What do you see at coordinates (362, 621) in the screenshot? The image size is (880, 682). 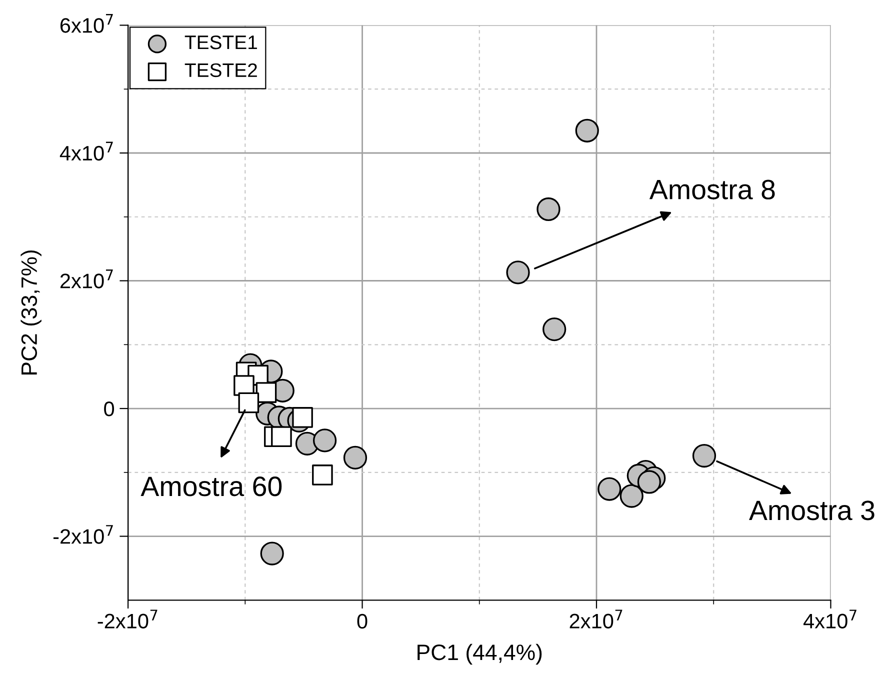 I see `x-tick-label: 0` at bounding box center [362, 621].